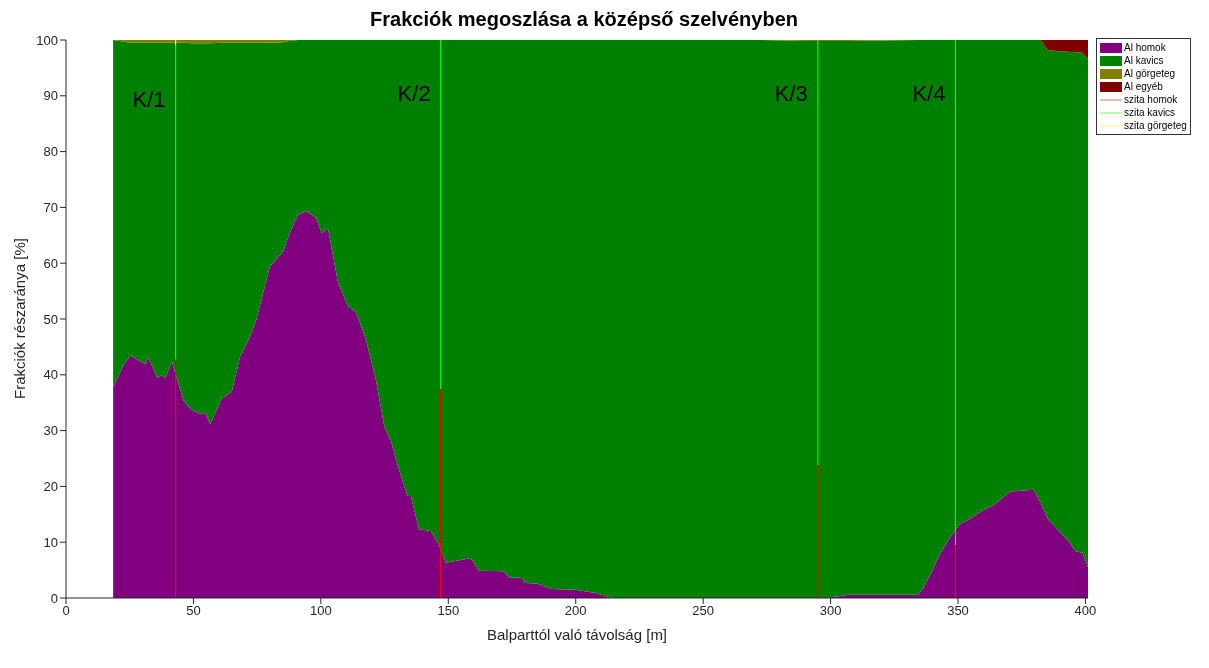  I want to click on legend-label: Al egyéb, so click(1143, 86).